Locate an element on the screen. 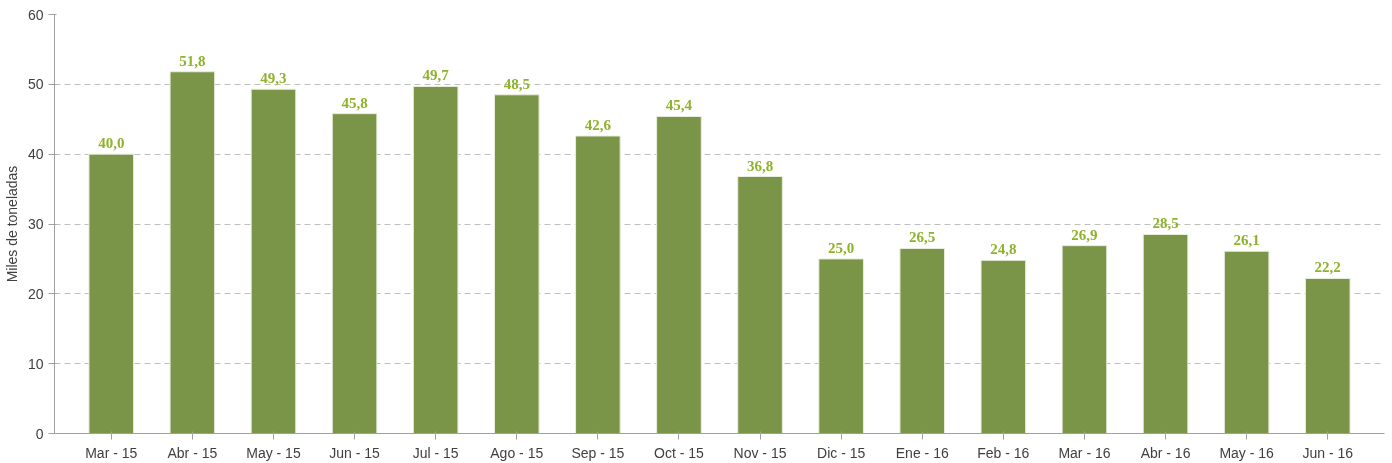 The image size is (1392, 463). x-tick-label: Mar - 15 is located at coordinates (111, 452).